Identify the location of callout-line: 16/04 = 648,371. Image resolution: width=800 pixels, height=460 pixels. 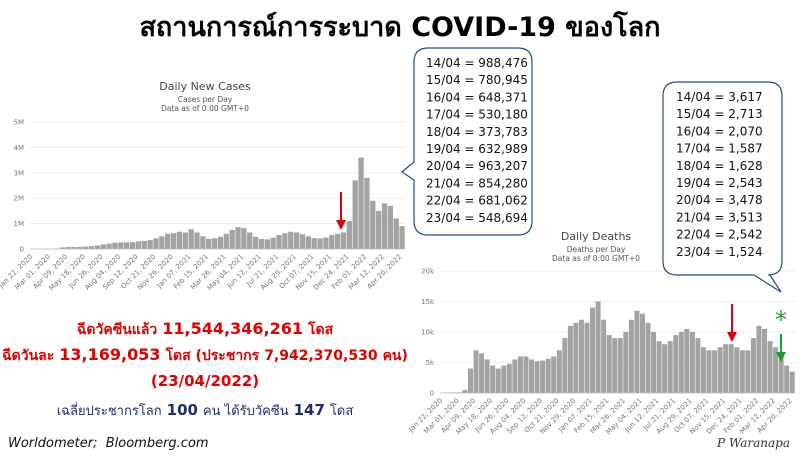
(477, 97).